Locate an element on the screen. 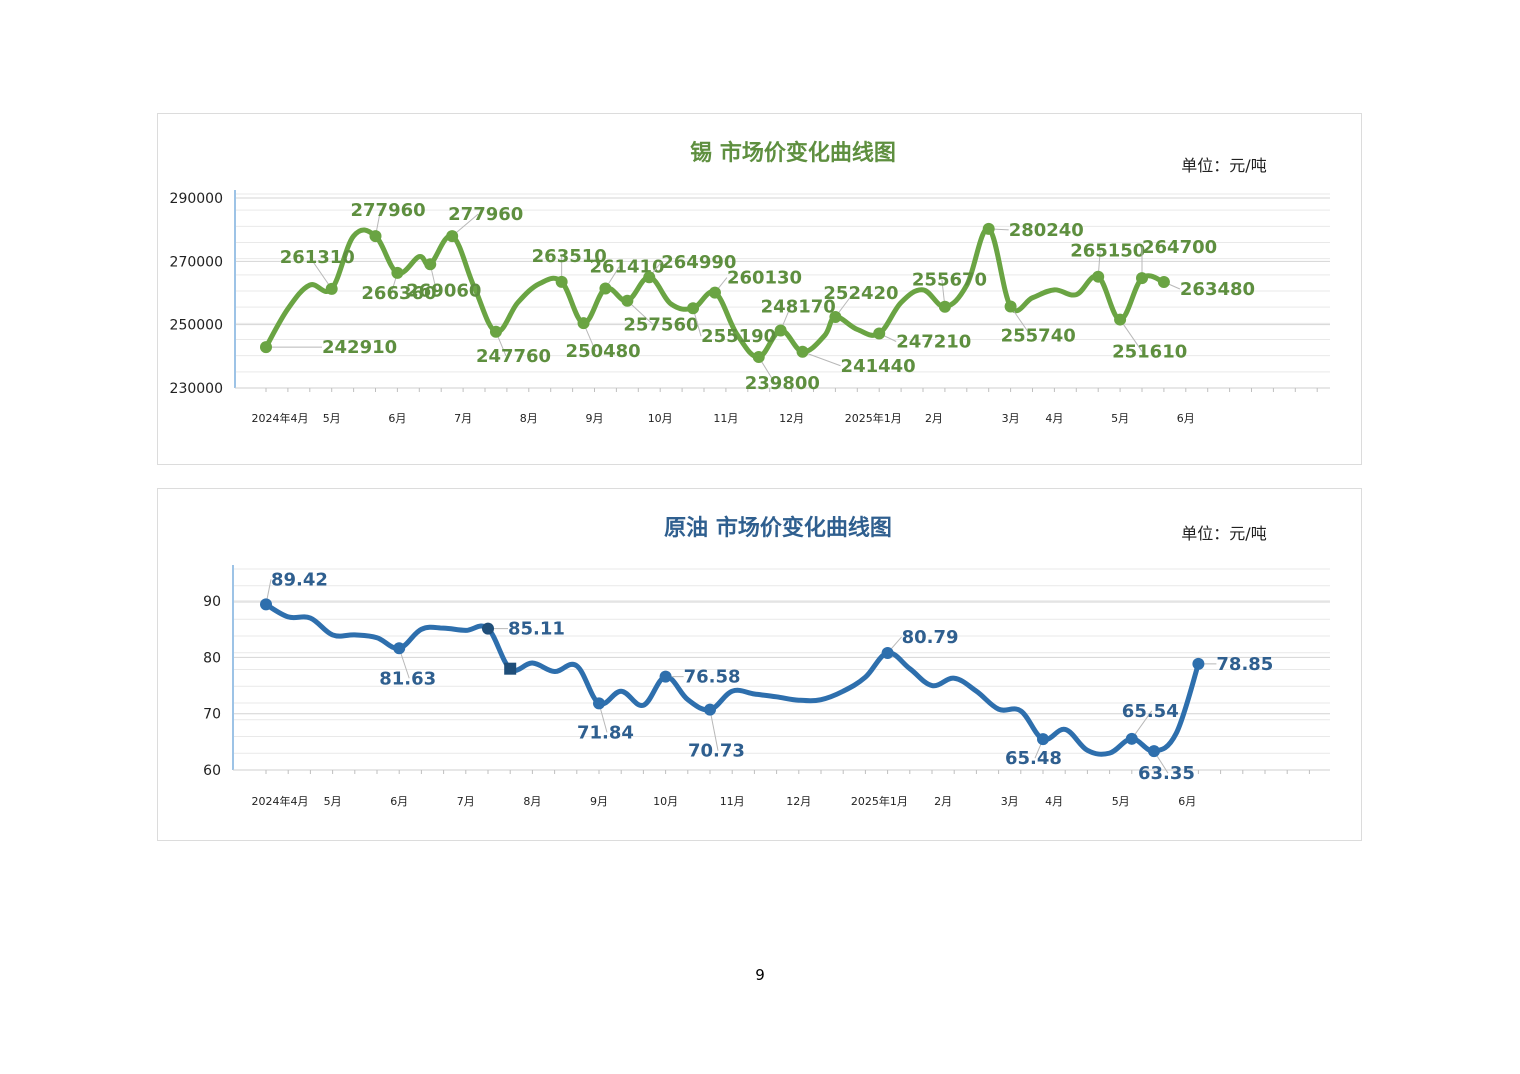  data-label: 280240 is located at coordinates (1046, 230).